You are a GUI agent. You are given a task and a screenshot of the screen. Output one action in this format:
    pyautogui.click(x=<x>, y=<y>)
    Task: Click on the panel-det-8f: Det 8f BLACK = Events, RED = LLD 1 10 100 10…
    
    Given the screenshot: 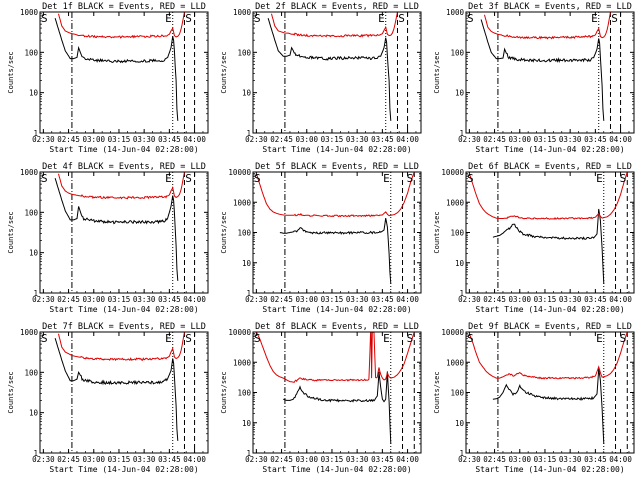 What is the action you would take?
    pyautogui.click(x=319, y=400)
    